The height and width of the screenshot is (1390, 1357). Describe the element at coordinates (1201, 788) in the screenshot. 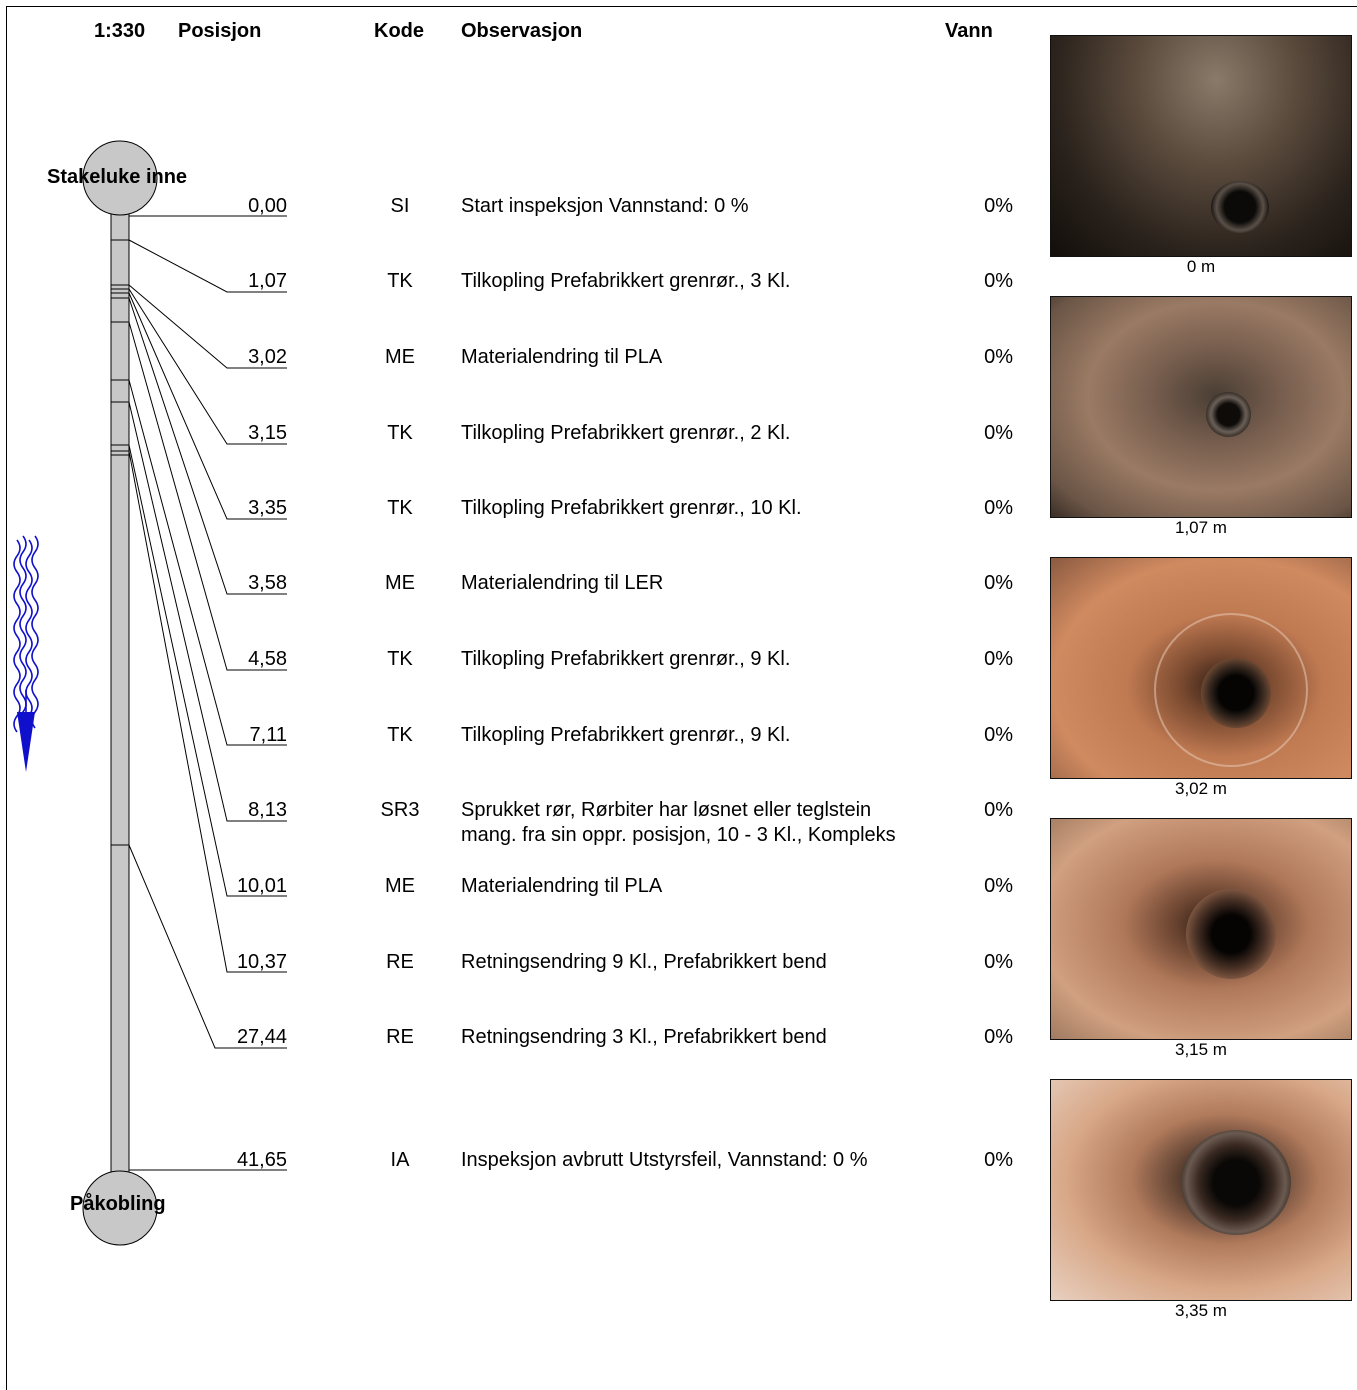

I see `photo-caption: 3,02 m` at that location.